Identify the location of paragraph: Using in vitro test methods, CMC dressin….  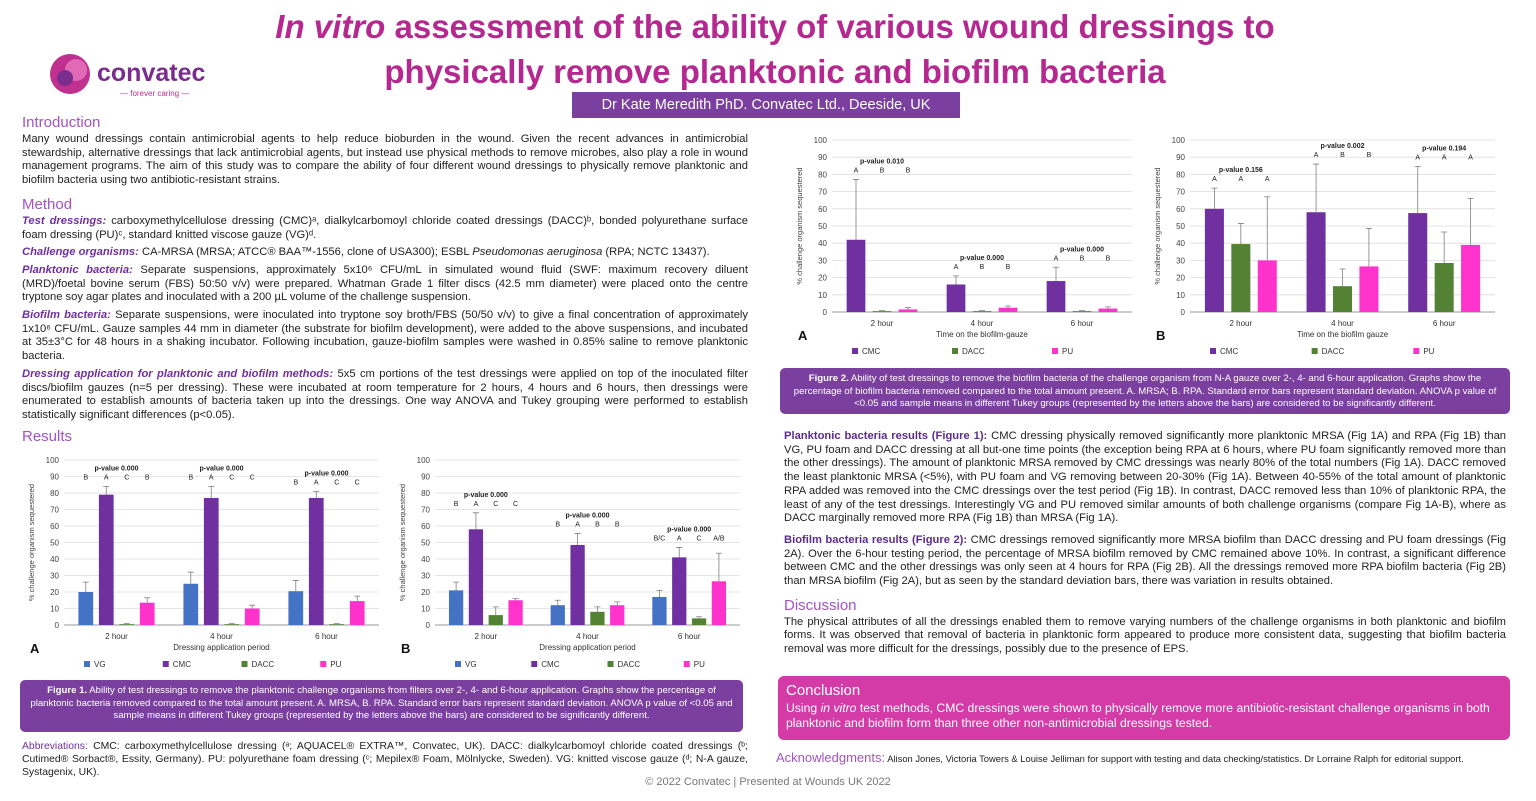
(1144, 716).